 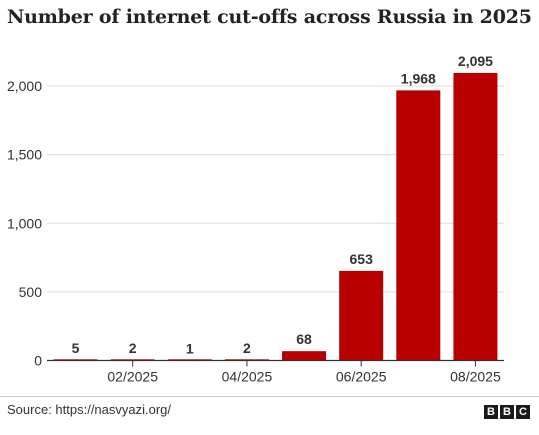 What do you see at coordinates (190, 348) in the screenshot?
I see `bar-value-label: 1` at bounding box center [190, 348].